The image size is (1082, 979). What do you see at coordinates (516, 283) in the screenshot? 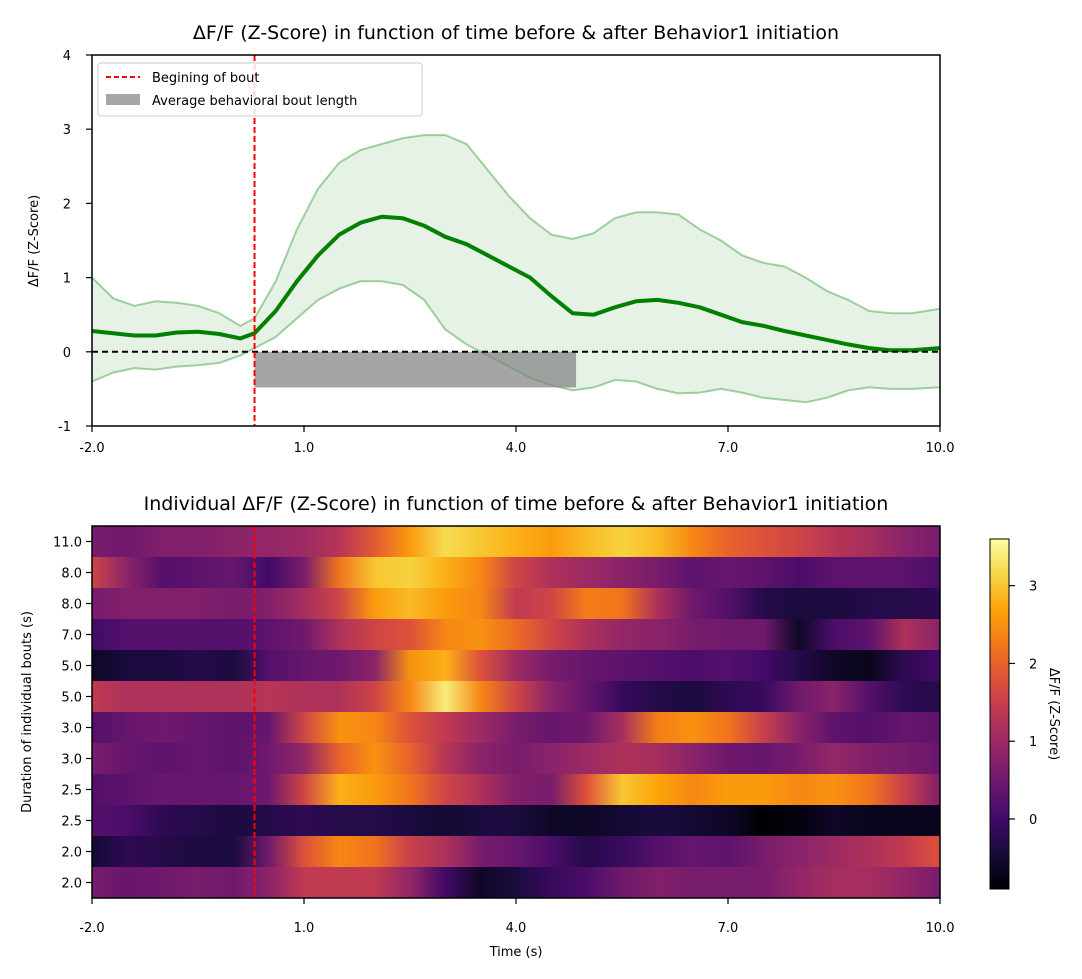
I see `mean-signal-line` at bounding box center [516, 283].